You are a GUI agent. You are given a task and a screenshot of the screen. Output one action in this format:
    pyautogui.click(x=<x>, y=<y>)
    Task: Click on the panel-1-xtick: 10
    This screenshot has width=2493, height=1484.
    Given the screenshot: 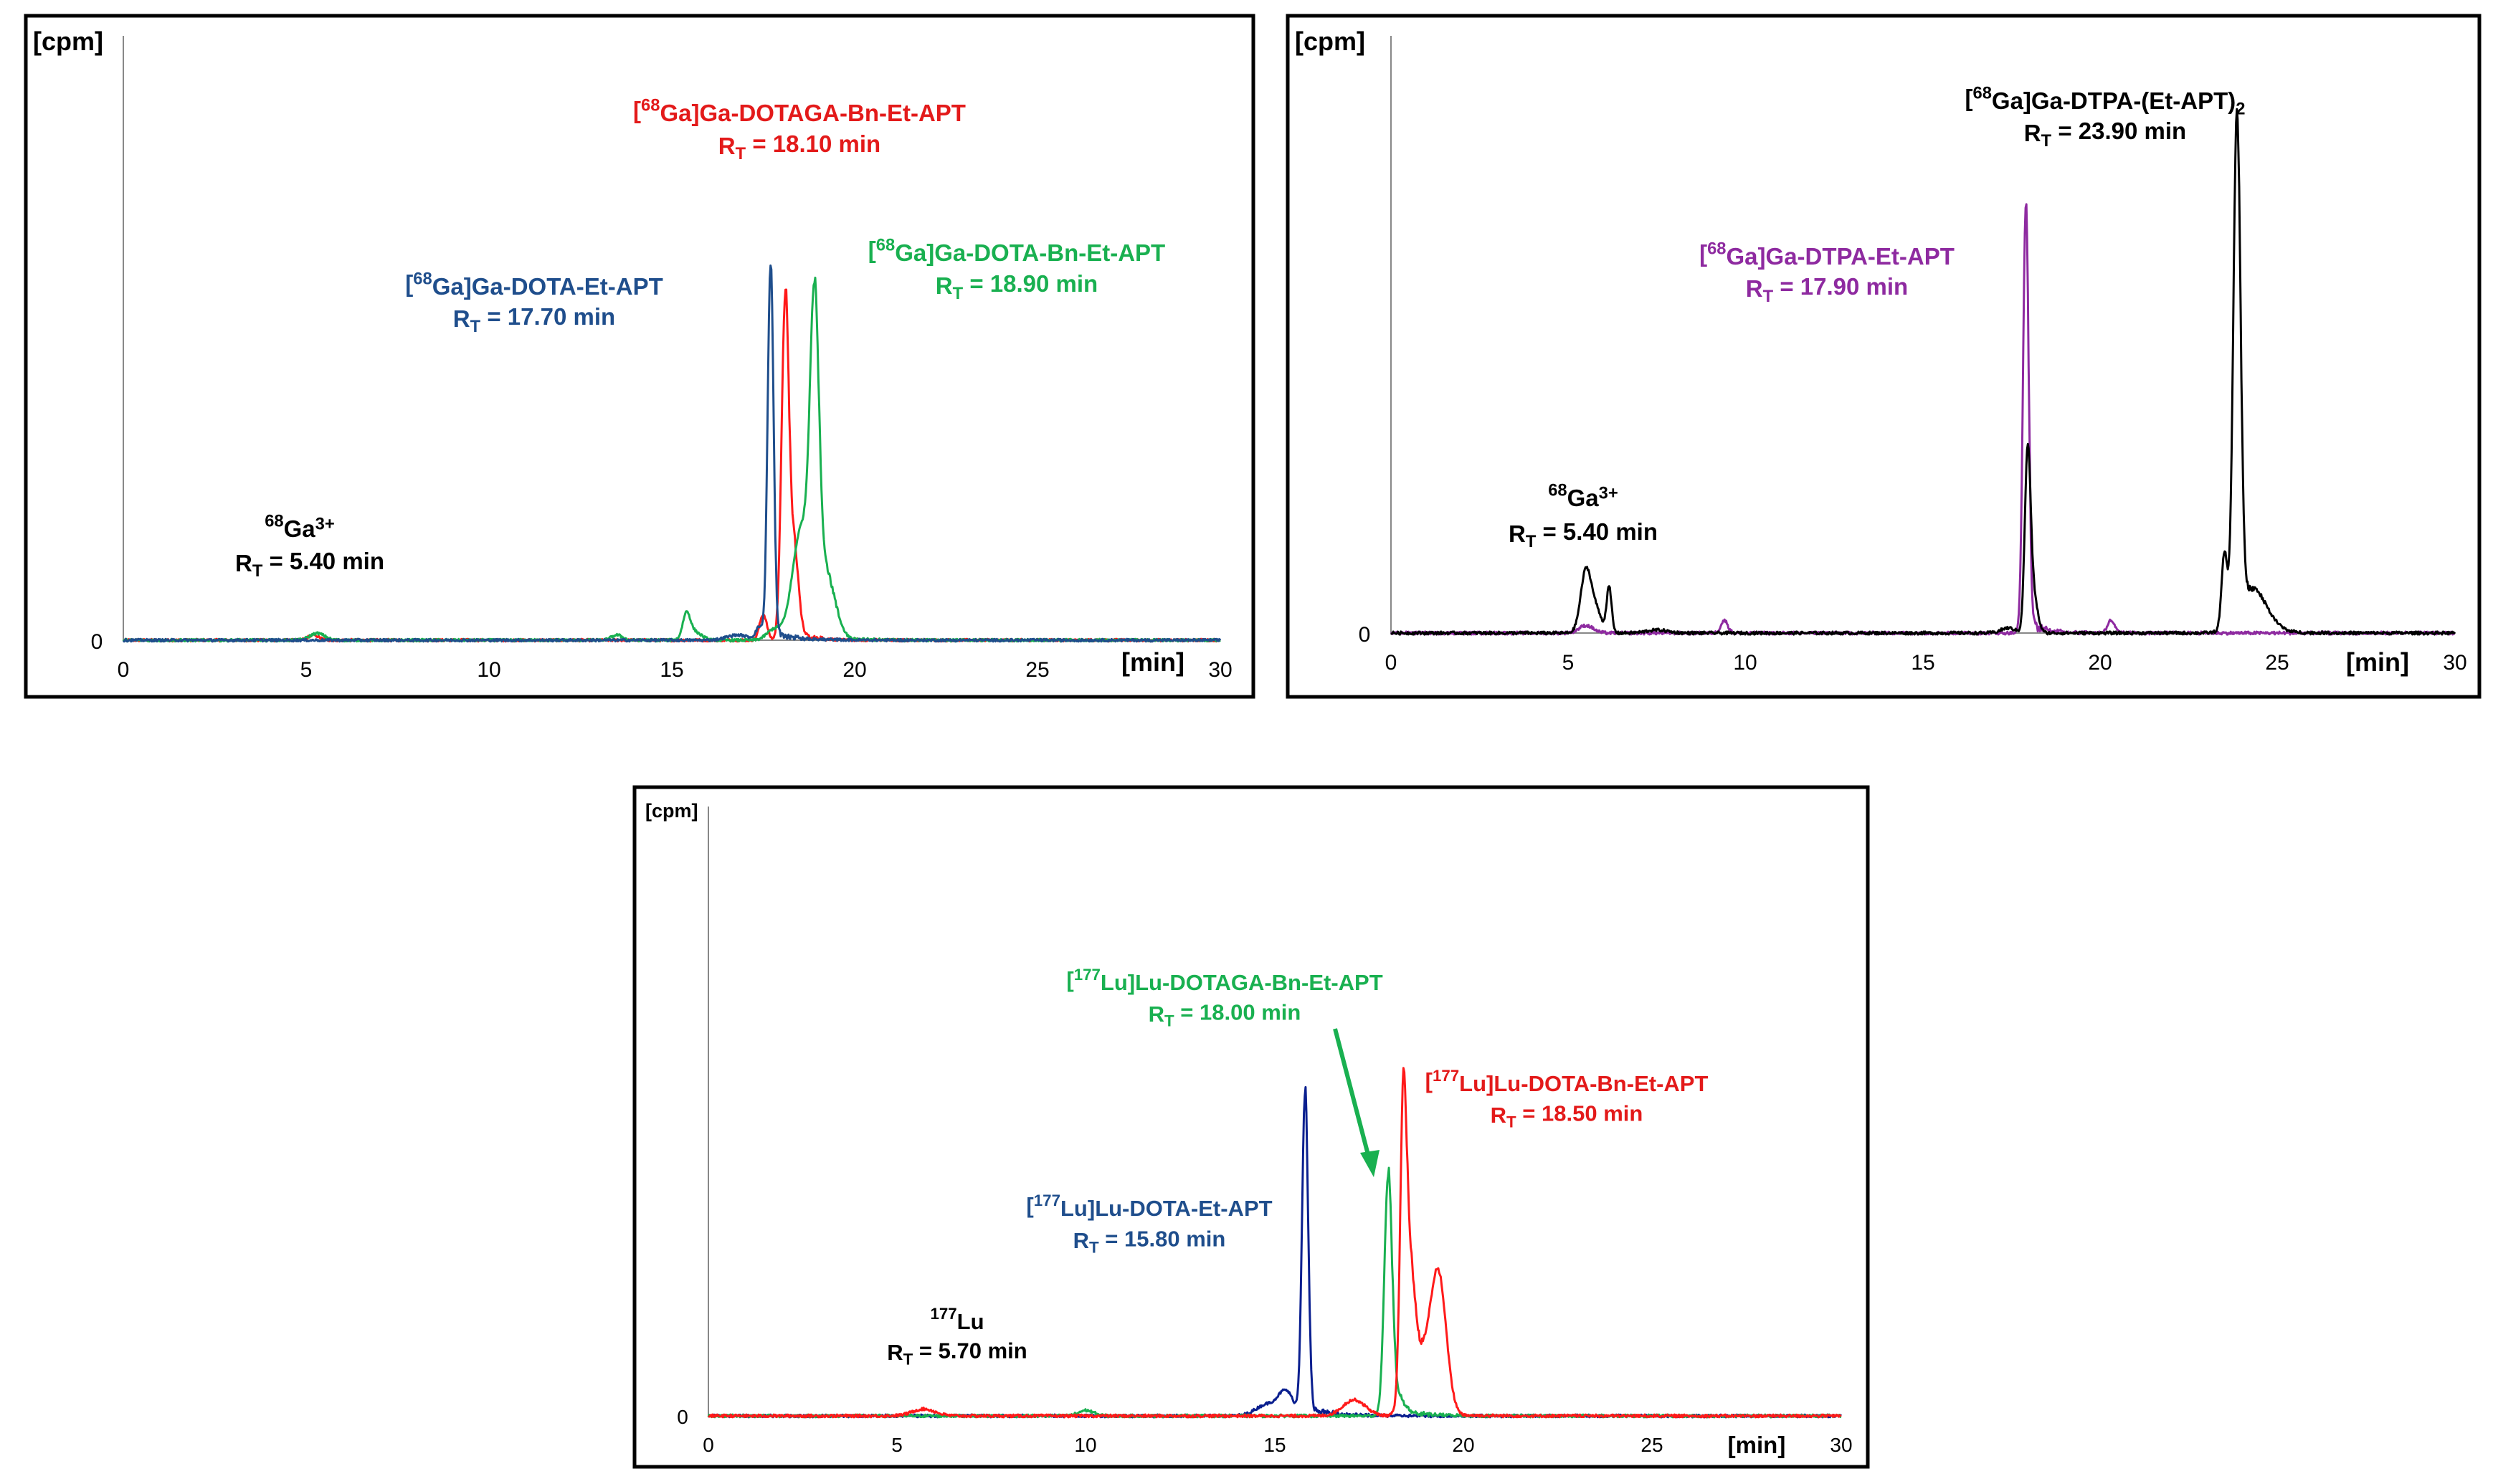 What is the action you would take?
    pyautogui.click(x=488, y=670)
    